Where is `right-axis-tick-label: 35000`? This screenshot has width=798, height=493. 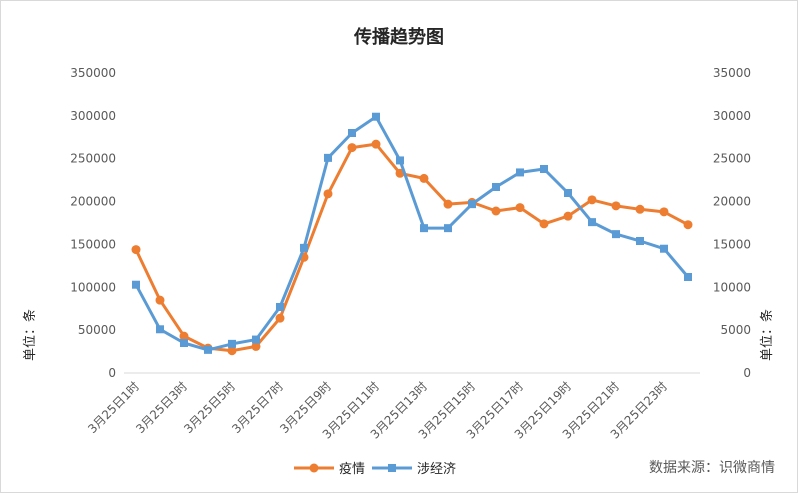 right-axis-tick-label: 35000 is located at coordinates (732, 73).